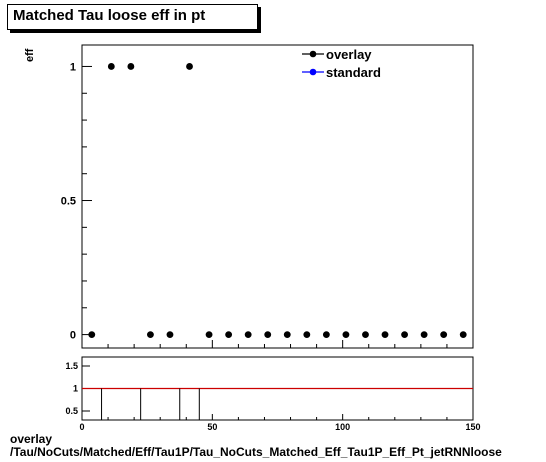 Image resolution: width=546 pixels, height=462 pixels. What do you see at coordinates (75, 389) in the screenshot?
I see `ratio-y-tick-label: 1` at bounding box center [75, 389].